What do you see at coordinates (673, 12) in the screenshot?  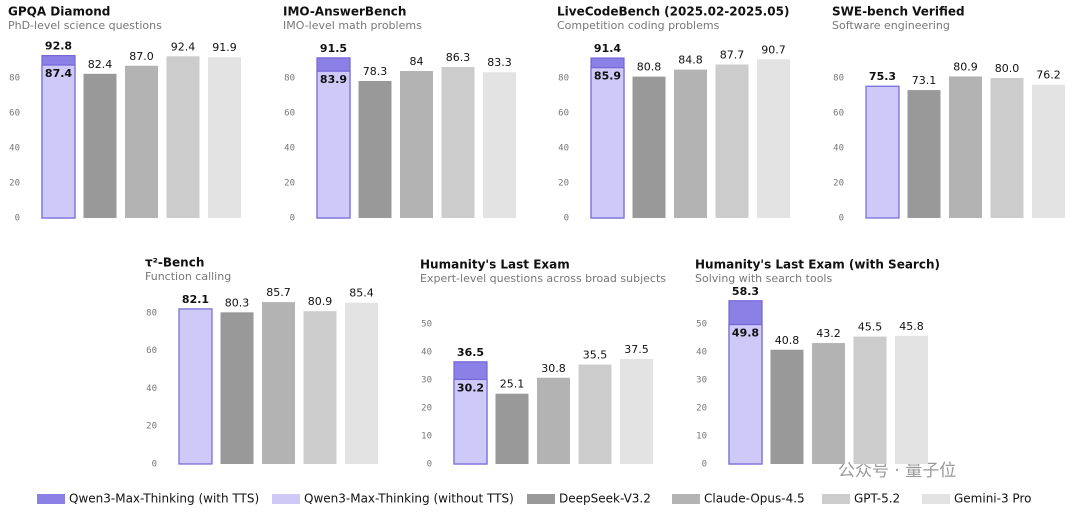 I see `chart-title: LiveCodeBench (2025.02-2025.05)` at bounding box center [673, 12].